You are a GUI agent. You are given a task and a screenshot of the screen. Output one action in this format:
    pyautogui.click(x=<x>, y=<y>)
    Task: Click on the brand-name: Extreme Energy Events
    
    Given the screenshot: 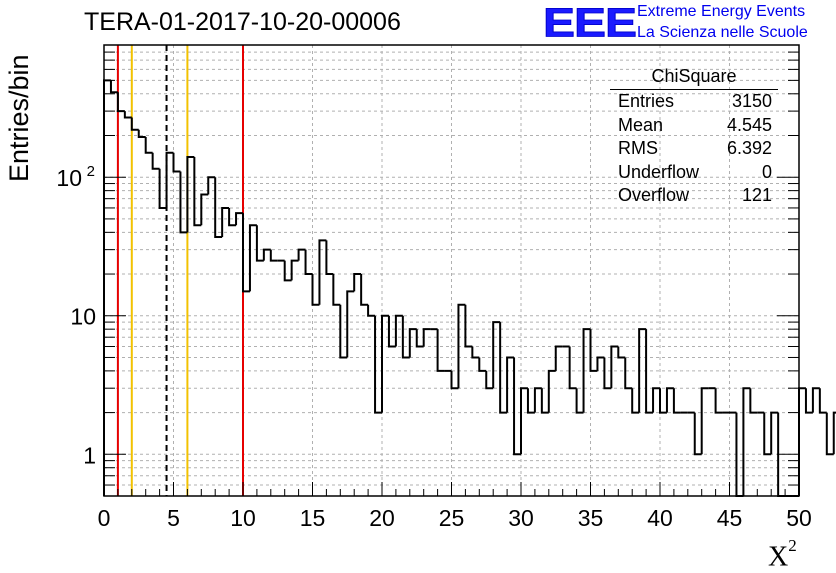 What is the action you would take?
    pyautogui.click(x=721, y=11)
    